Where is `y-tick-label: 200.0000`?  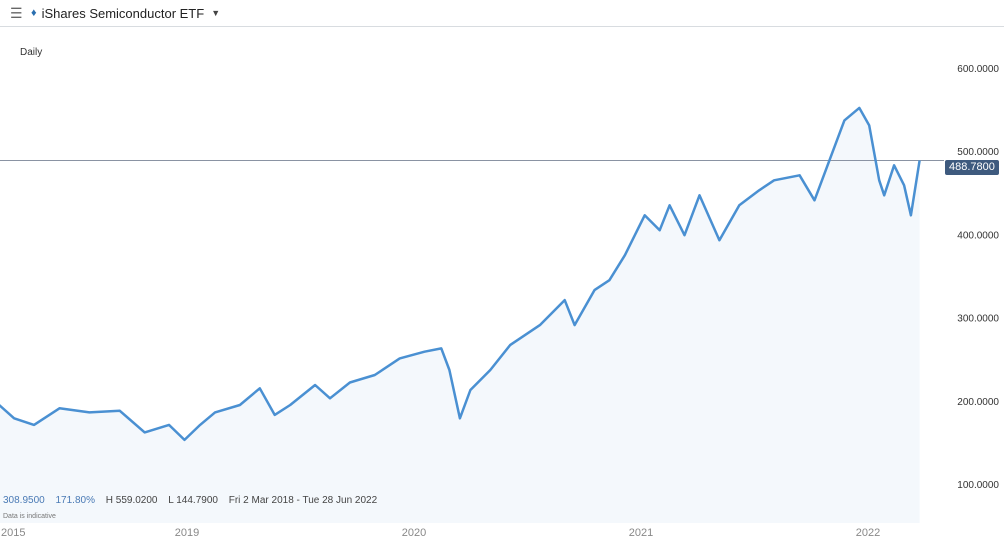 y-tick-label: 200.0000 is located at coordinates (978, 402).